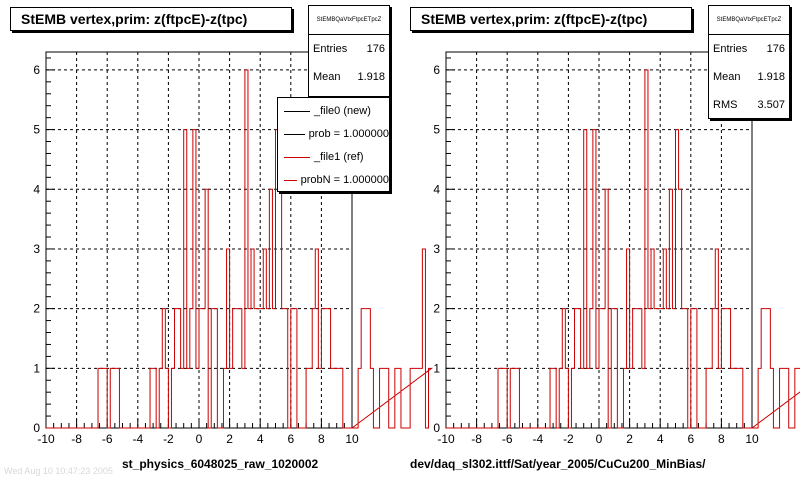 The image size is (800, 480). What do you see at coordinates (342, 111) in the screenshot?
I see `legend-label: _file0 (new)` at bounding box center [342, 111].